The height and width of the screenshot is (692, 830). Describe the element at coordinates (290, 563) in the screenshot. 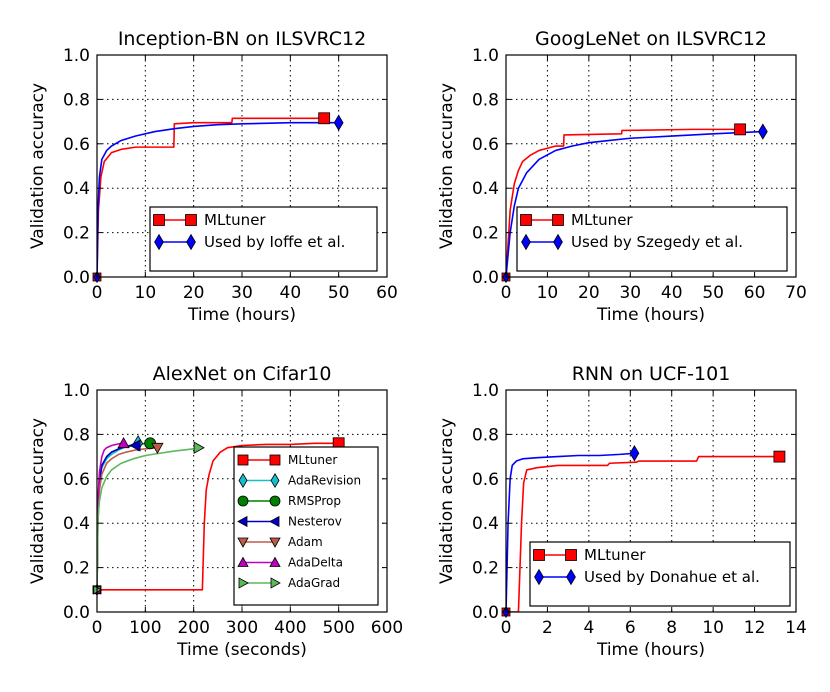

I see `legend-entry-adadelta: AdaDelta` at that location.